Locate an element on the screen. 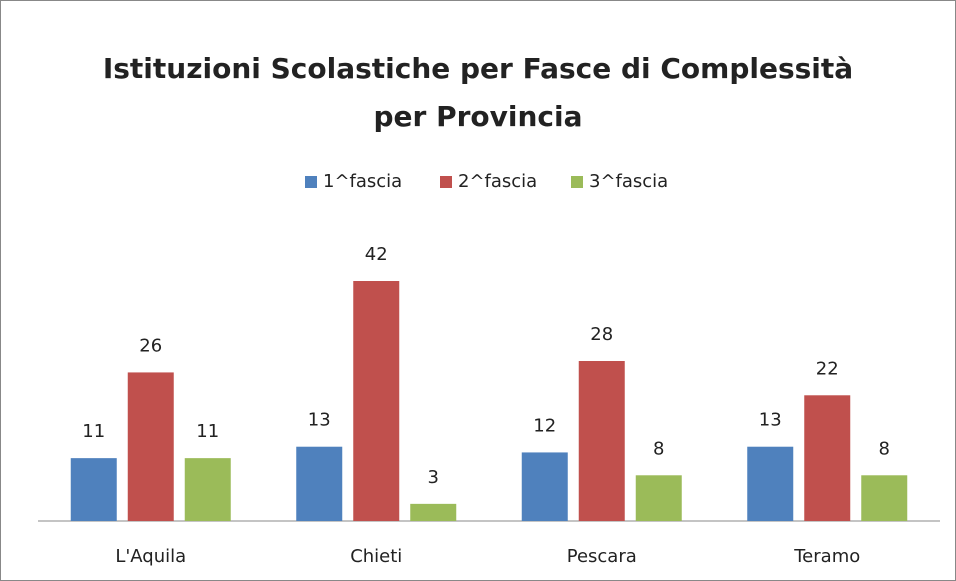 The width and height of the screenshot is (956, 581). data-label: 3 is located at coordinates (433, 477).